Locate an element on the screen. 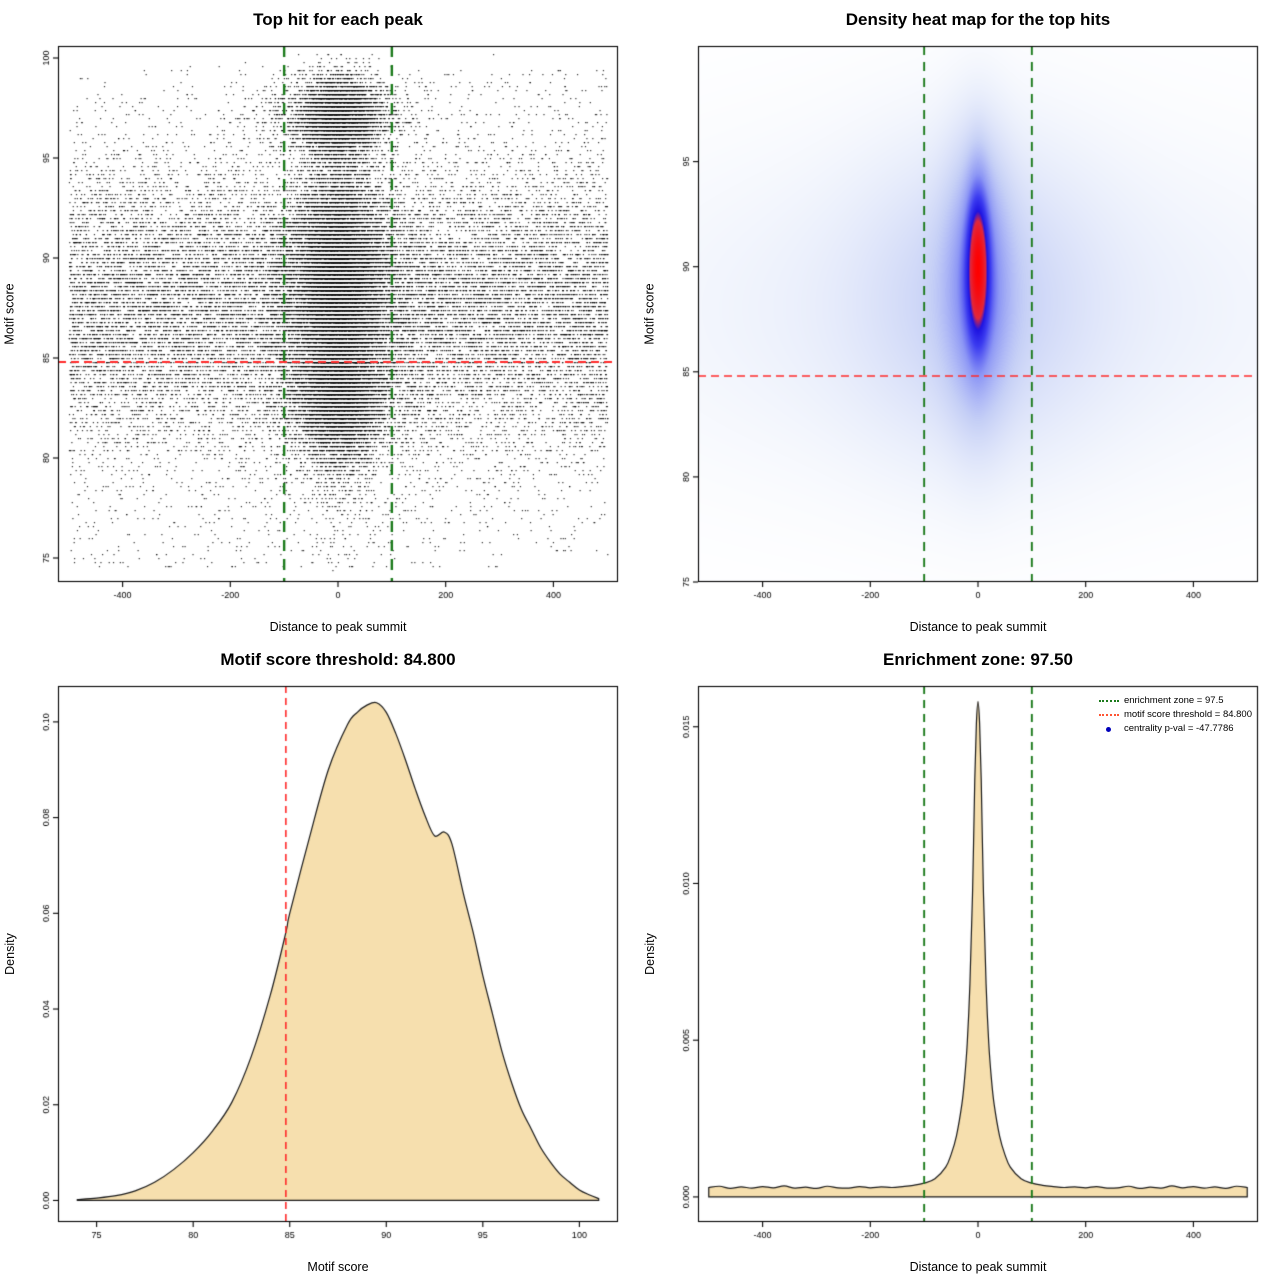 This screenshot has height=1280, width=1280. enrichment-ylabel-wrap: Density is located at coordinates (650, 954).